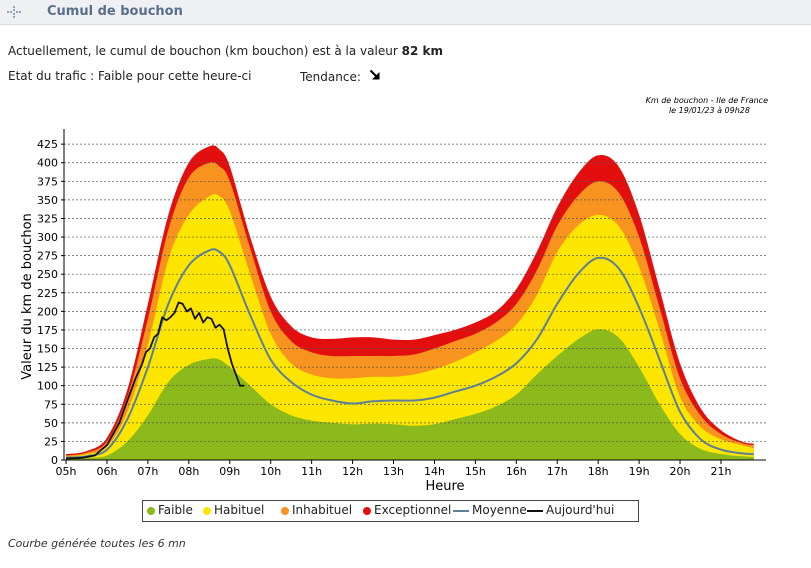 The image size is (811, 568). I want to click on legend-label: Exceptionnel, so click(413, 510).